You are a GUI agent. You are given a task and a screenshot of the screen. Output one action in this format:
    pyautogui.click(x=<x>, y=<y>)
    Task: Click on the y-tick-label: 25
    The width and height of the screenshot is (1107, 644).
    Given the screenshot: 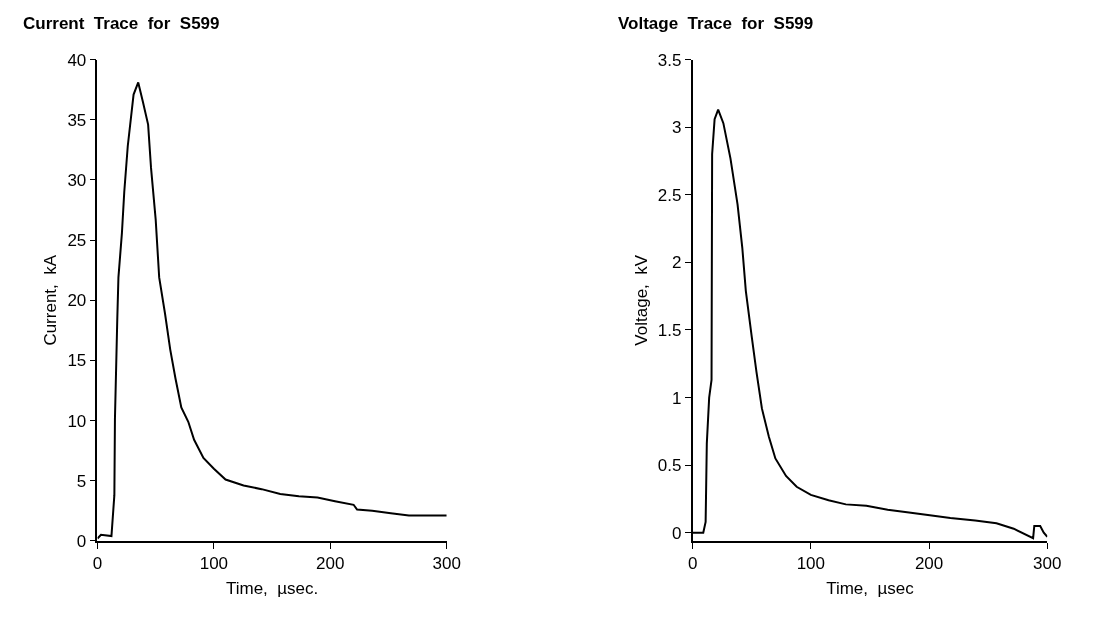 What is the action you would take?
    pyautogui.click(x=77, y=241)
    